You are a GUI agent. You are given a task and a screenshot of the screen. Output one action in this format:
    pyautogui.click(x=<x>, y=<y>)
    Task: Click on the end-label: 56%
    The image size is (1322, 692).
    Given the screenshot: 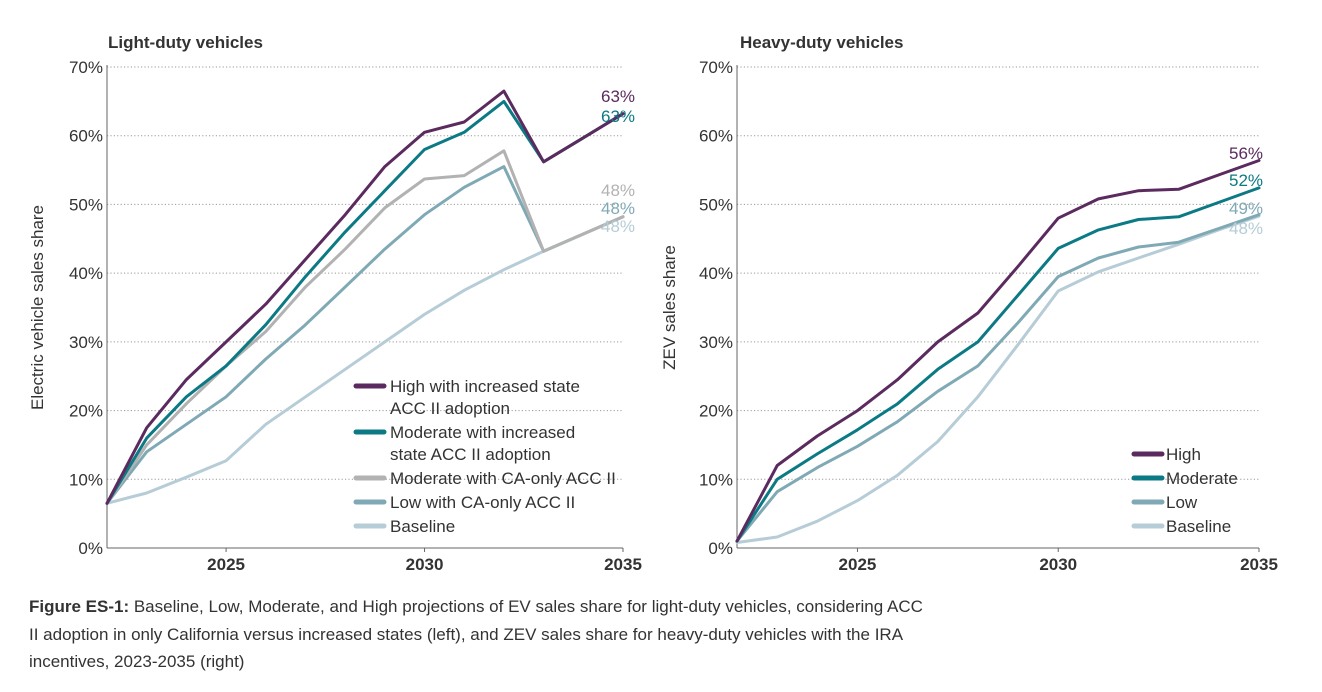 What is the action you would take?
    pyautogui.click(x=1246, y=153)
    